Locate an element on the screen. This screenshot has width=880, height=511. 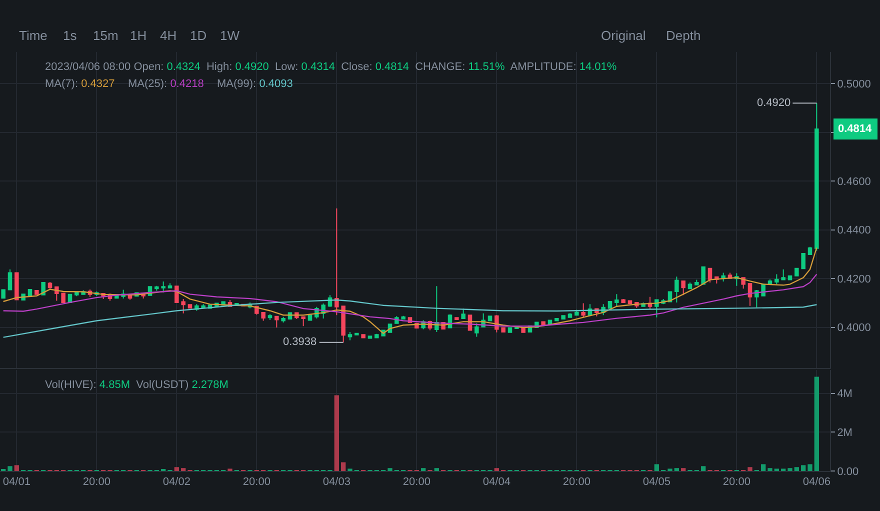
text: Time is located at coordinates (33, 35).